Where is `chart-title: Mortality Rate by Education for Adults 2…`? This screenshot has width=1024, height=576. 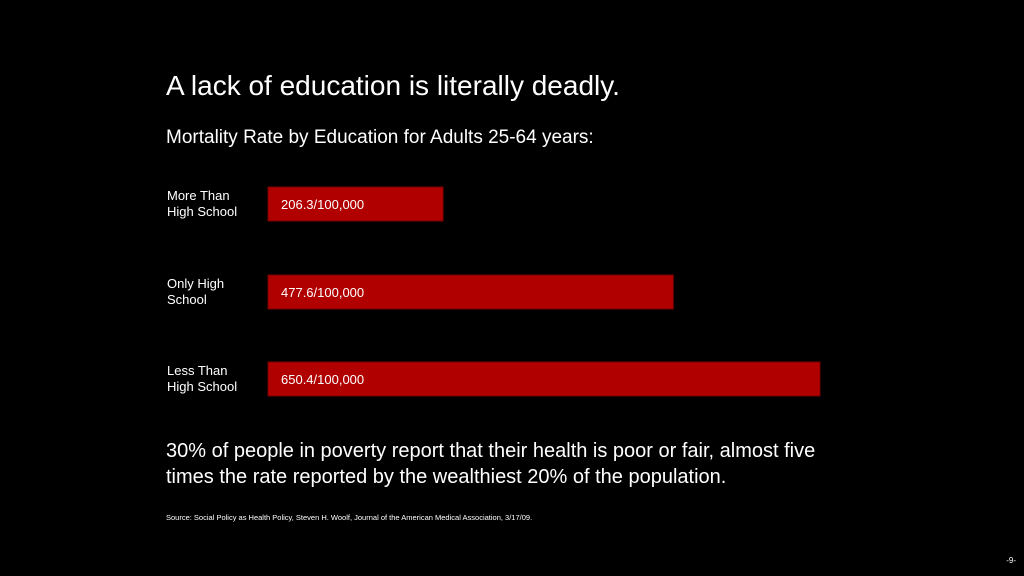 chart-title: Mortality Rate by Education for Adults 2… is located at coordinates (380, 137).